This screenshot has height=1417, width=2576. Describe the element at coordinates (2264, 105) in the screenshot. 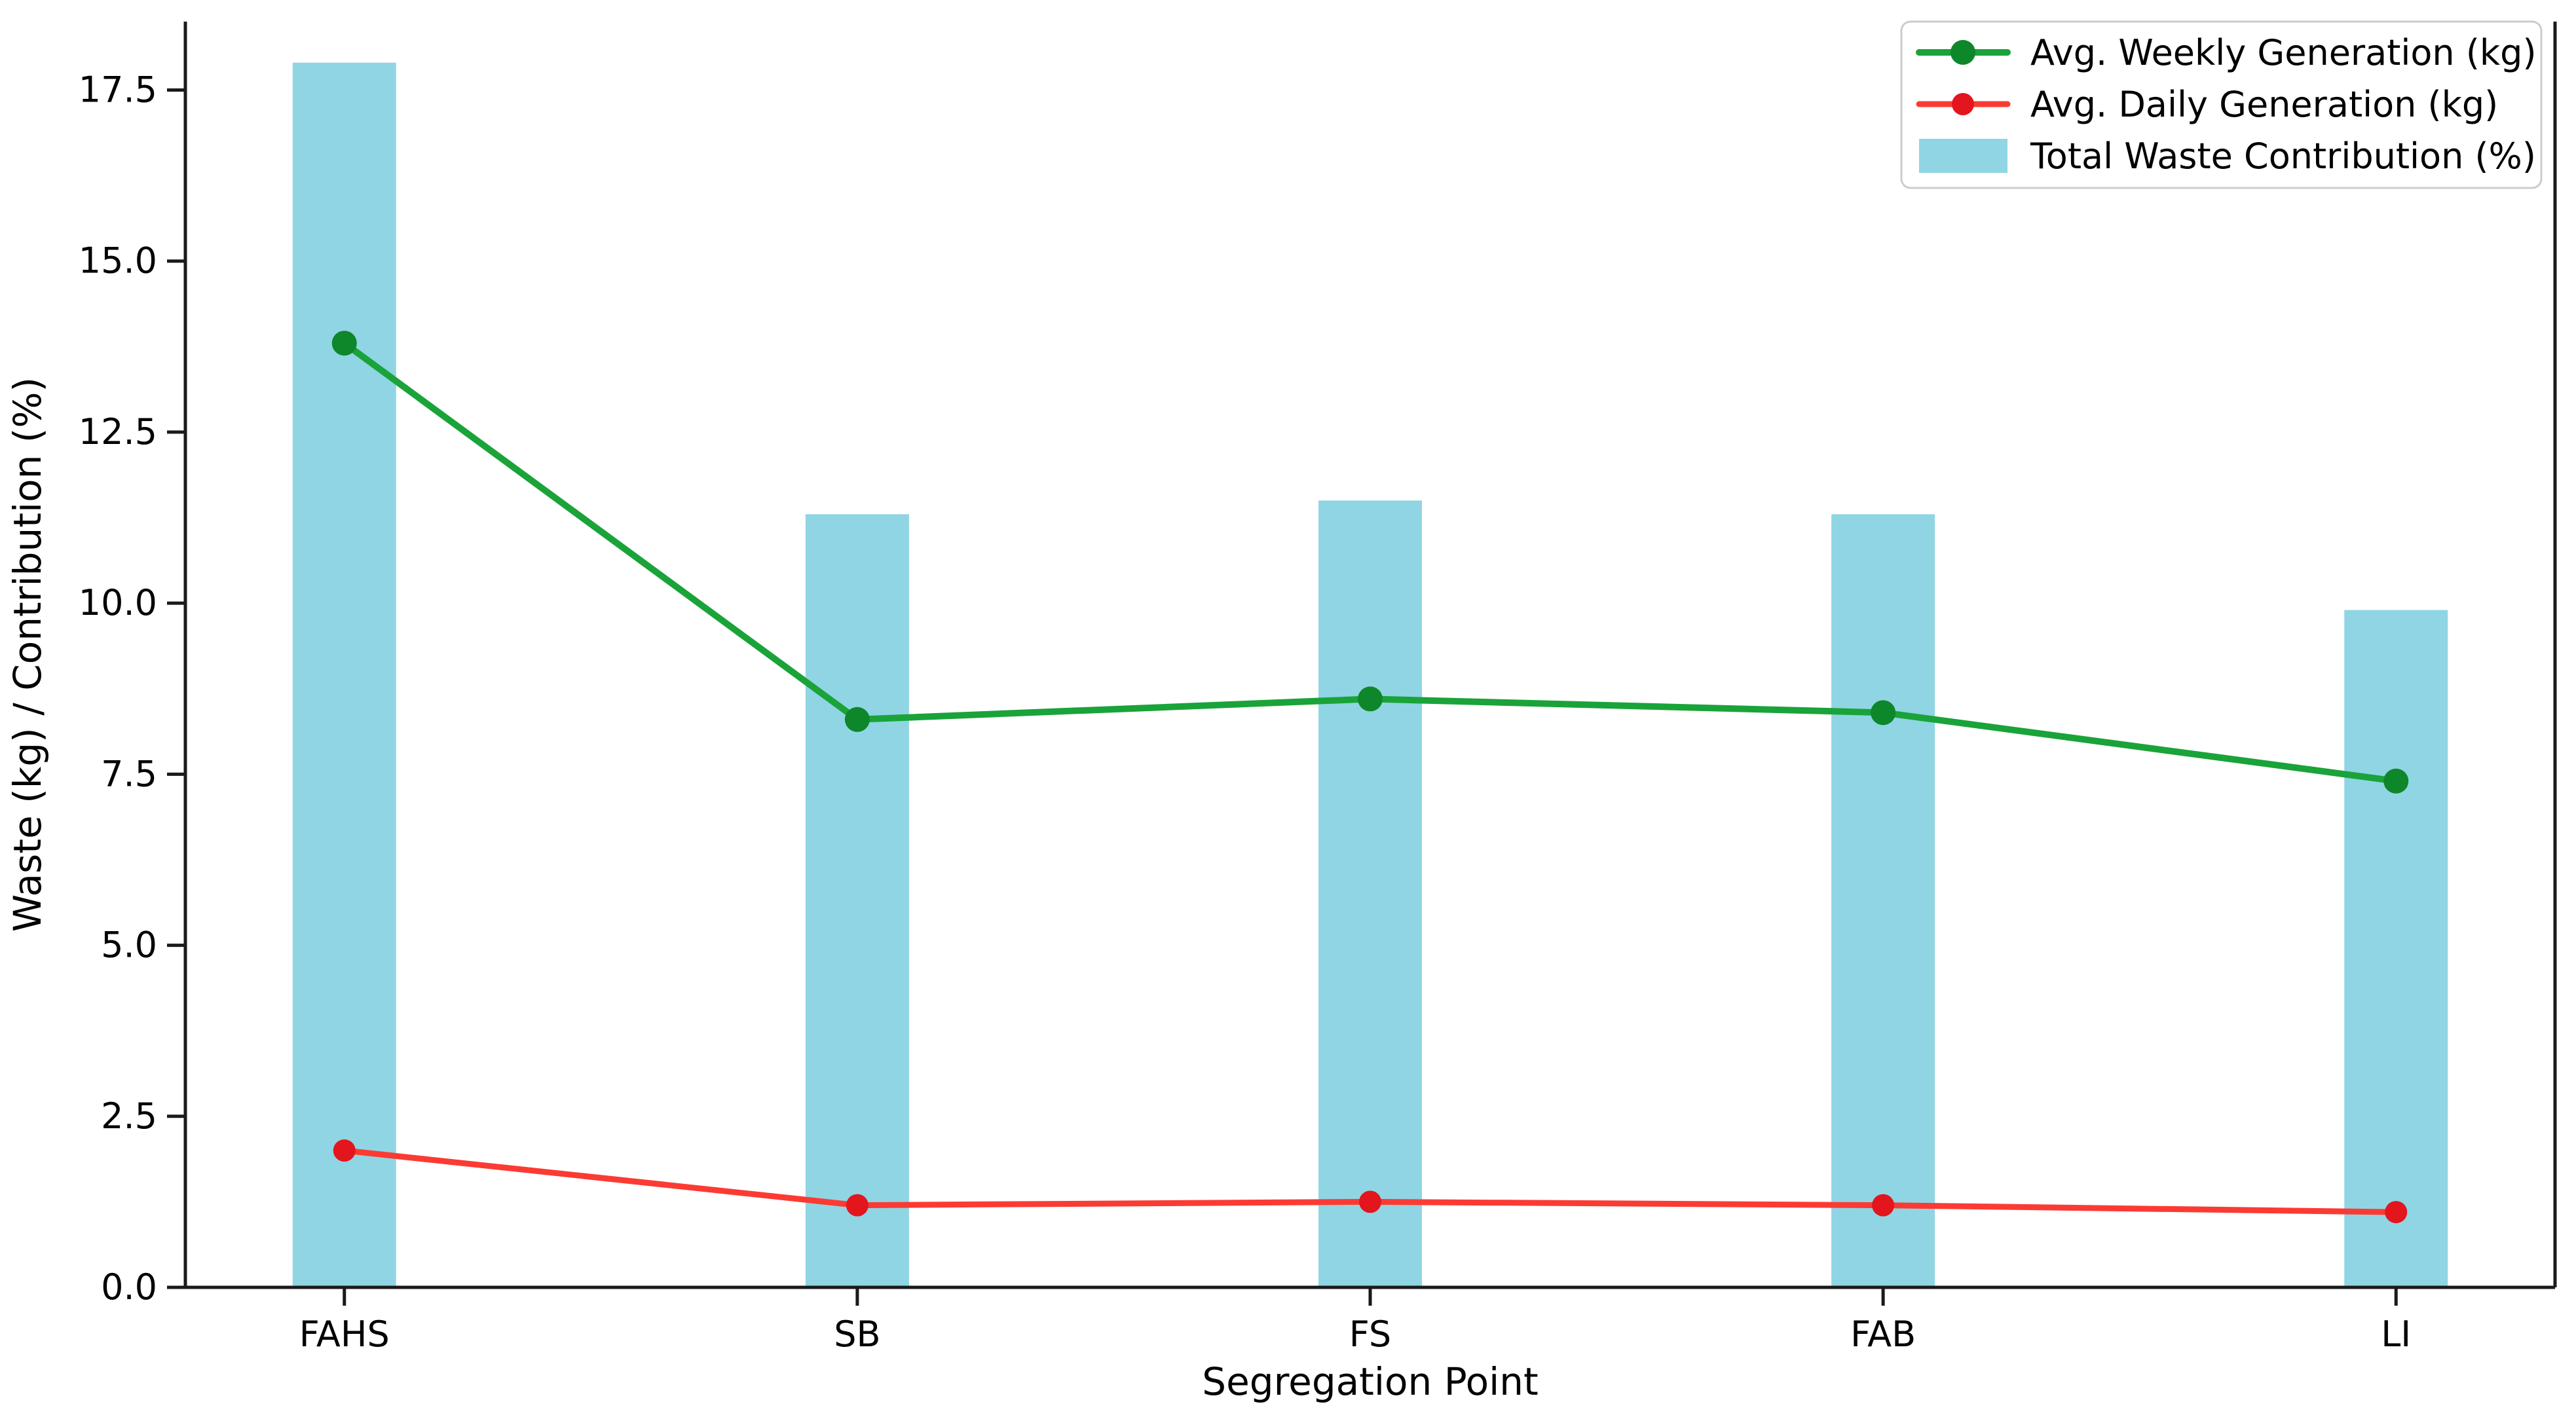

I see `legend-label-1: Avg. Daily Generation (kg)` at that location.